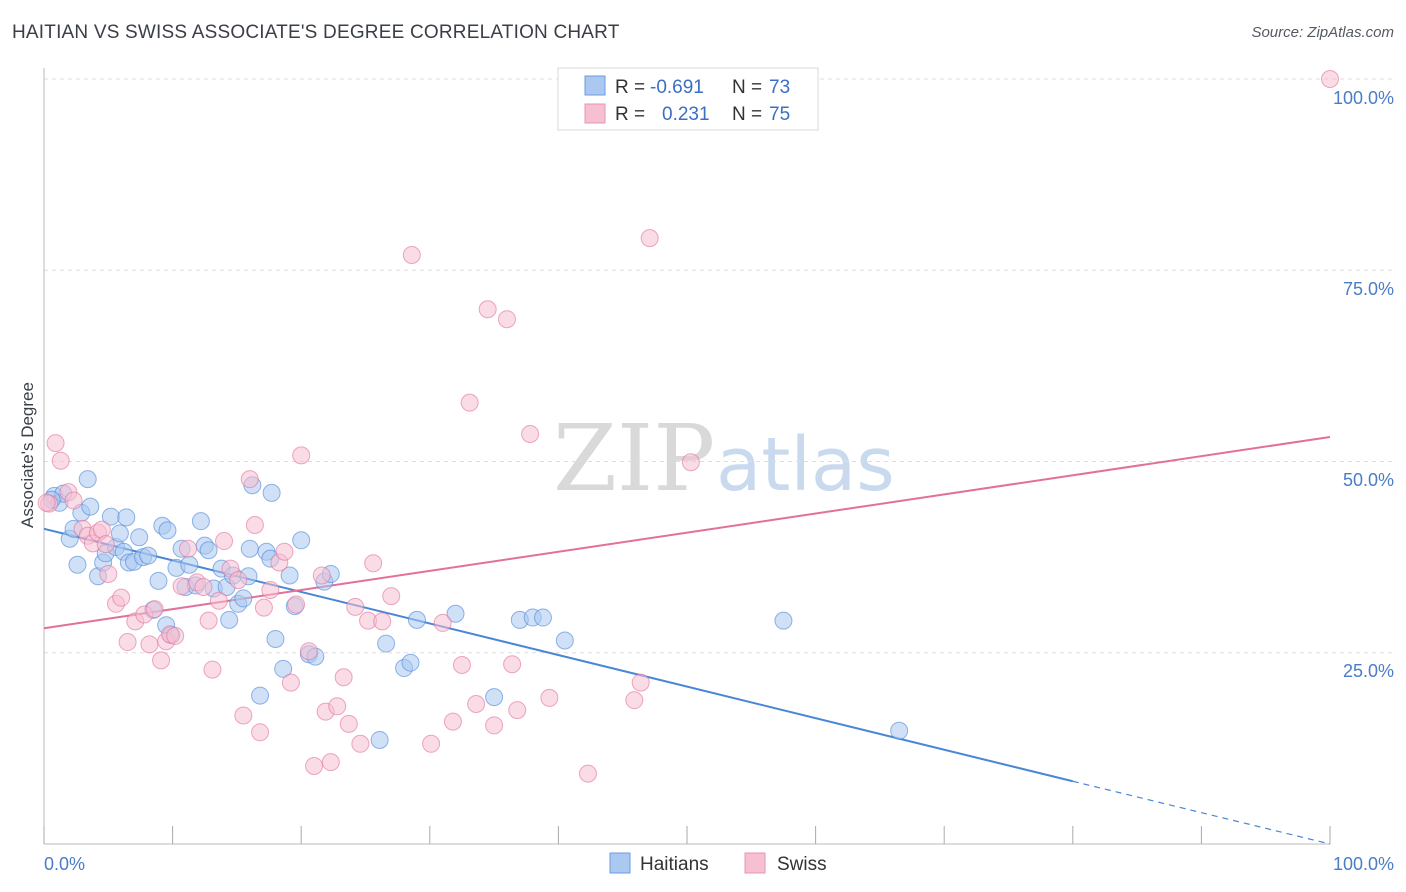  Describe the element at coordinates (1363, 864) in the screenshot. I see `x-tick-label: 100.0%` at that location.